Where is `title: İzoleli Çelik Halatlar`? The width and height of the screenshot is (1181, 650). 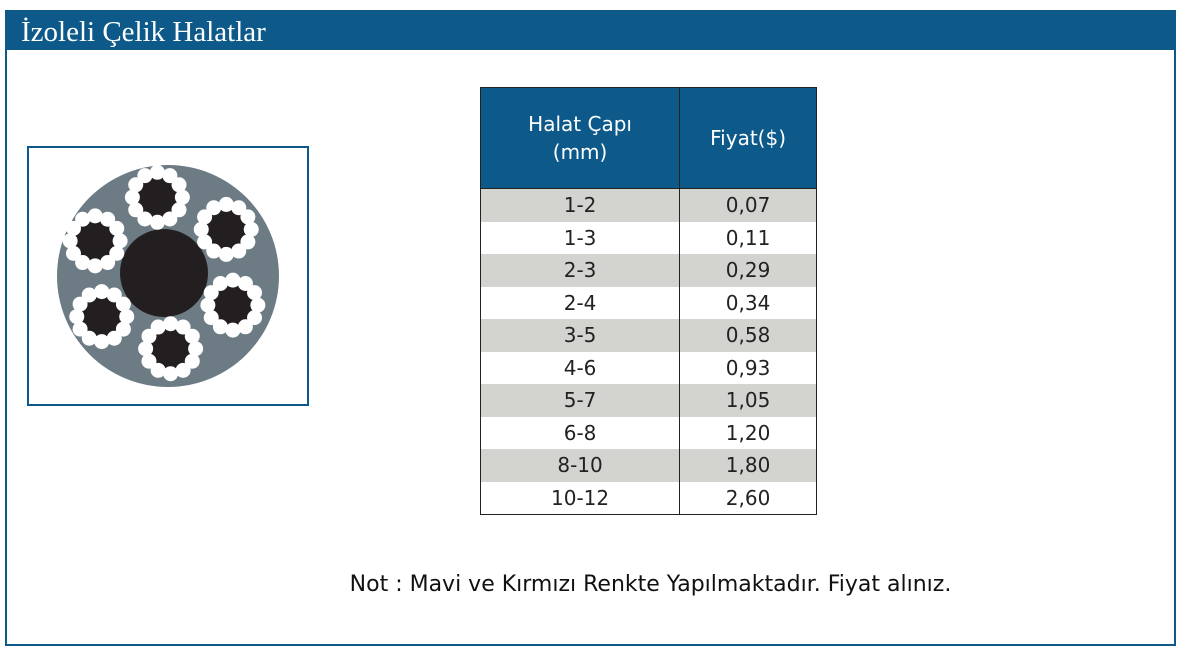
title: İzoleli Çelik Halatlar is located at coordinates (143, 32).